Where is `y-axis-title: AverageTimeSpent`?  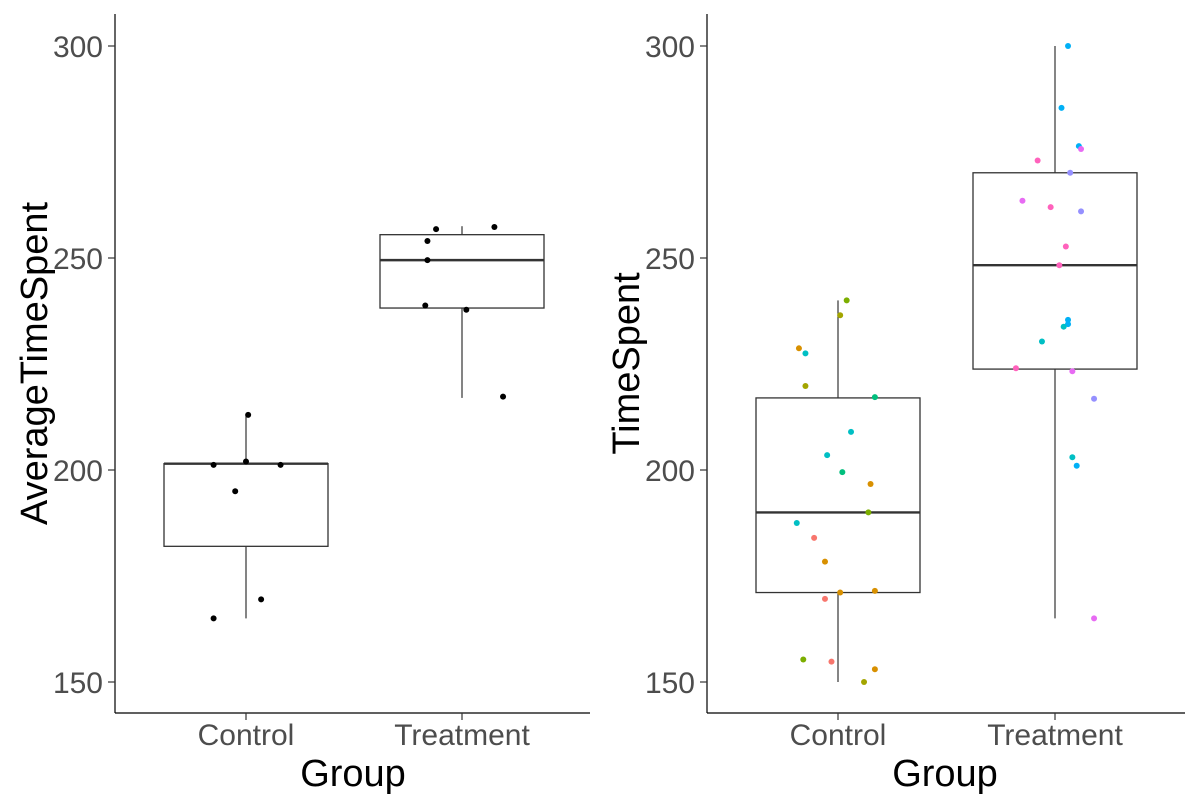
y-axis-title: AverageTimeSpent is located at coordinates (35, 363).